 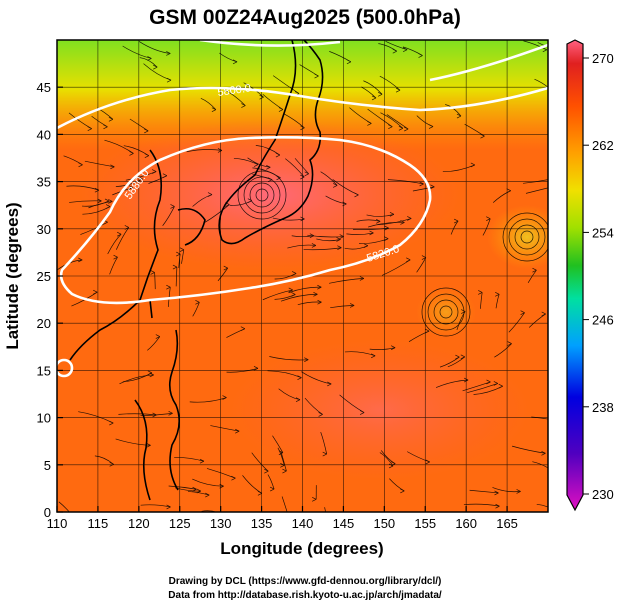 I want to click on x-tick-label: 130, so click(x=221, y=523).